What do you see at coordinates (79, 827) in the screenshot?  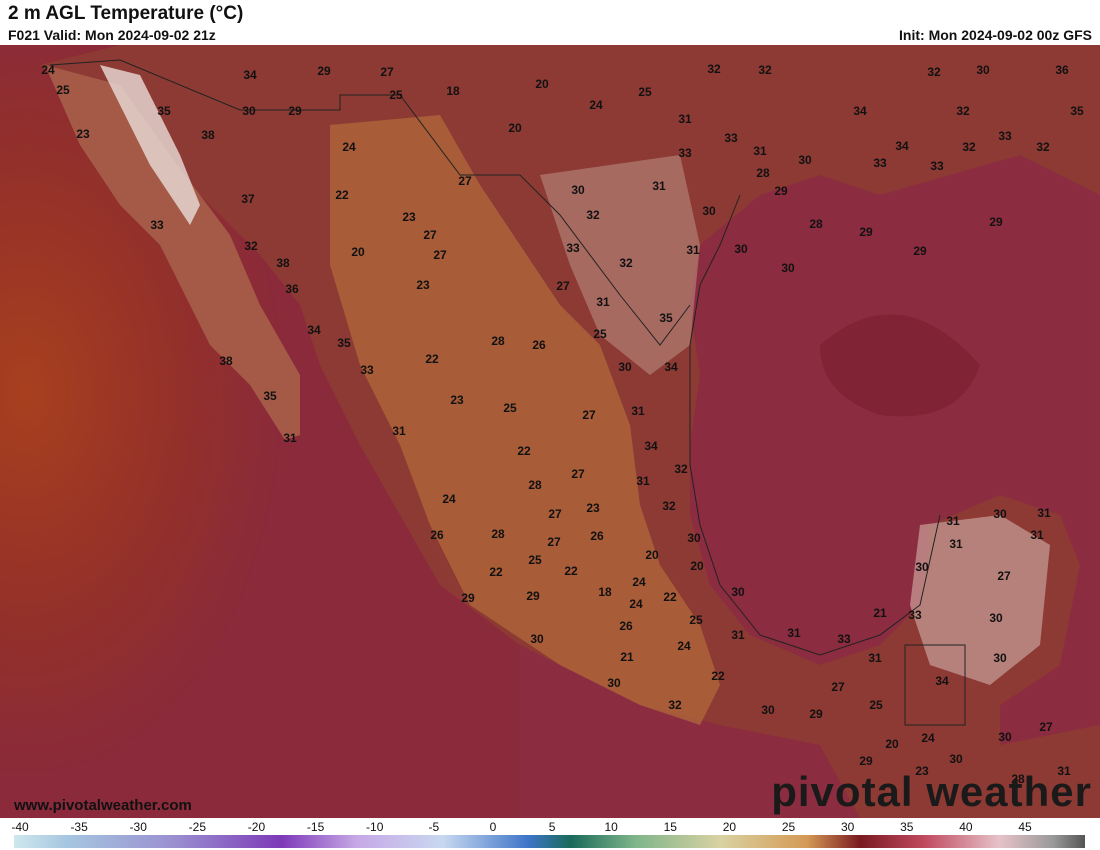 I see `colorbar-tick: -35` at bounding box center [79, 827].